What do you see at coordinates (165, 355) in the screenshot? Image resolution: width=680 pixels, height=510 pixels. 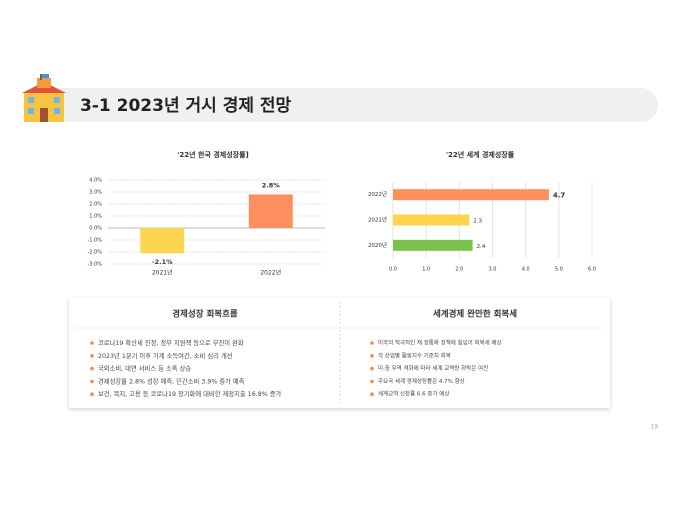 I see `bullet-text: 2023년 1분기 이후 가계 소득여건, 소비 심리 개선` at bounding box center [165, 355].